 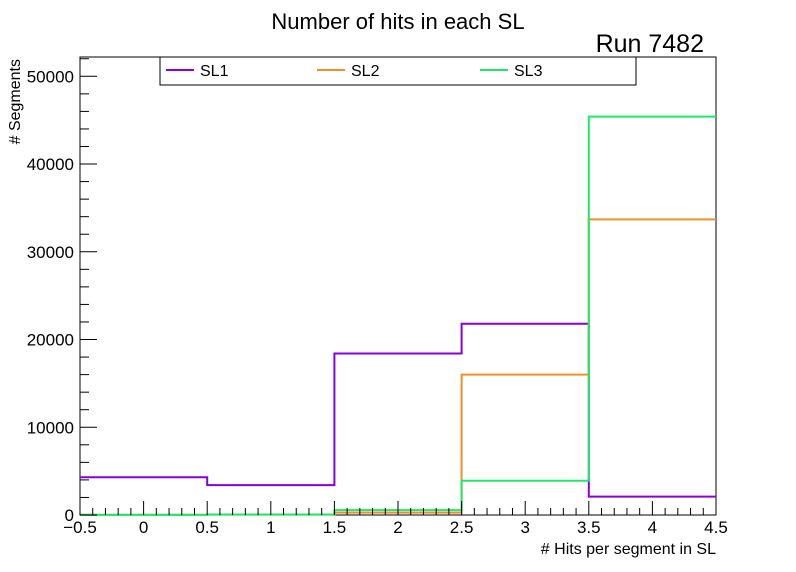 I want to click on y-tick-label: 30000, so click(x=50, y=252).